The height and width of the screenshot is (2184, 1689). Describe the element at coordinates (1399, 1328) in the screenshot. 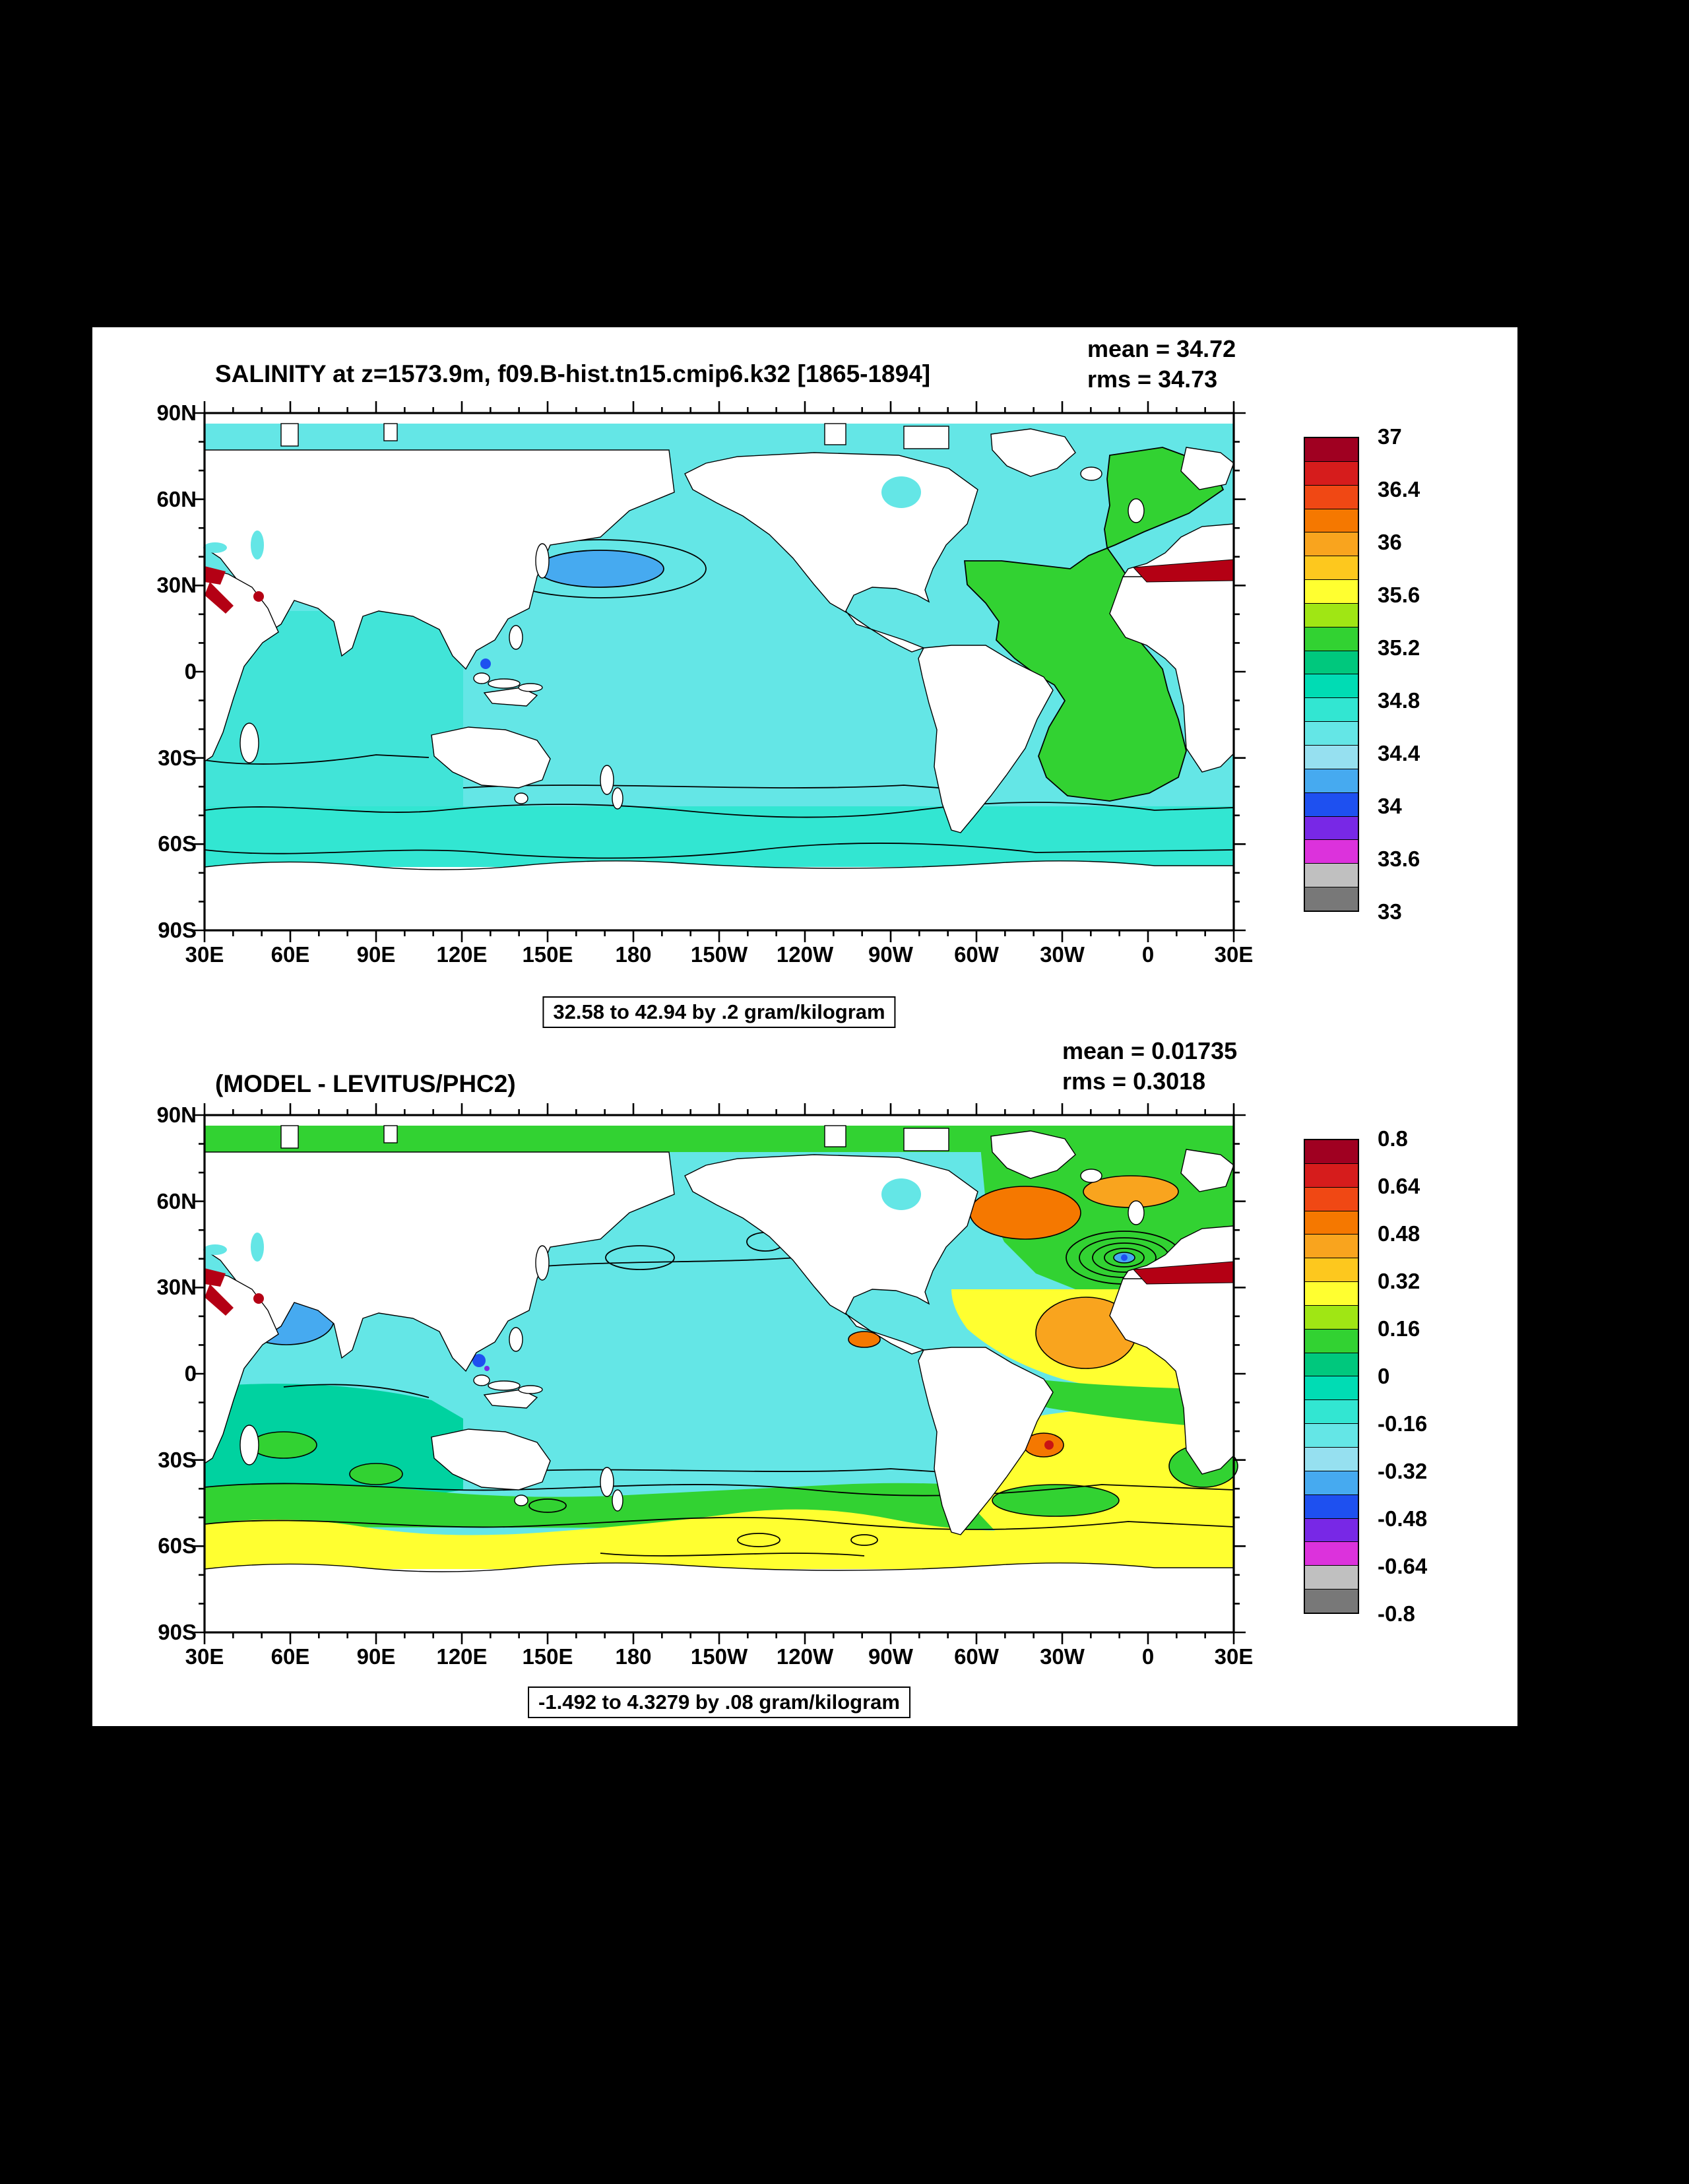

I see `axis-label: 0.16` at that location.